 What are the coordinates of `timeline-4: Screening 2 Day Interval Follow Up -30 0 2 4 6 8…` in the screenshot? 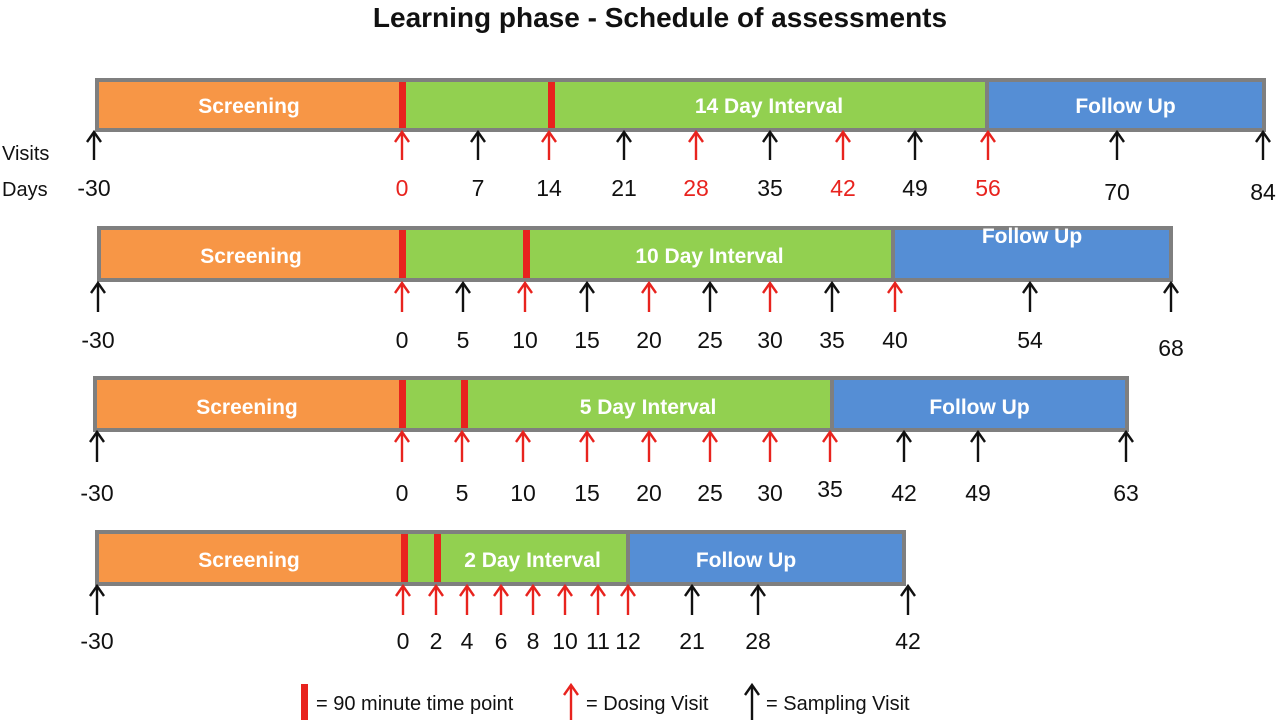 It's located at (500, 592).